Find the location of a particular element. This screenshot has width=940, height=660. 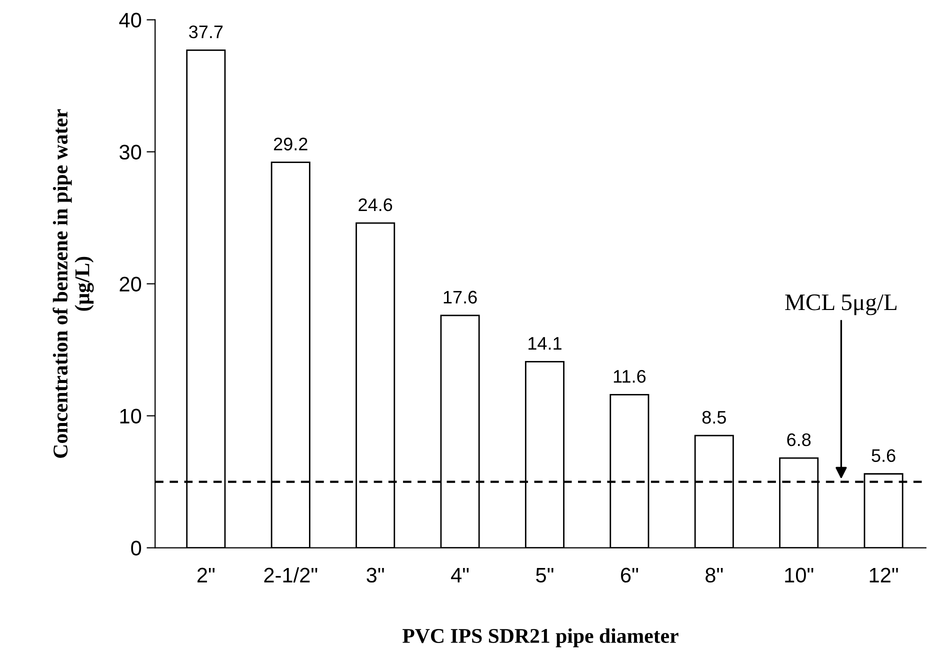

x-tick-label: 3" is located at coordinates (375, 575).